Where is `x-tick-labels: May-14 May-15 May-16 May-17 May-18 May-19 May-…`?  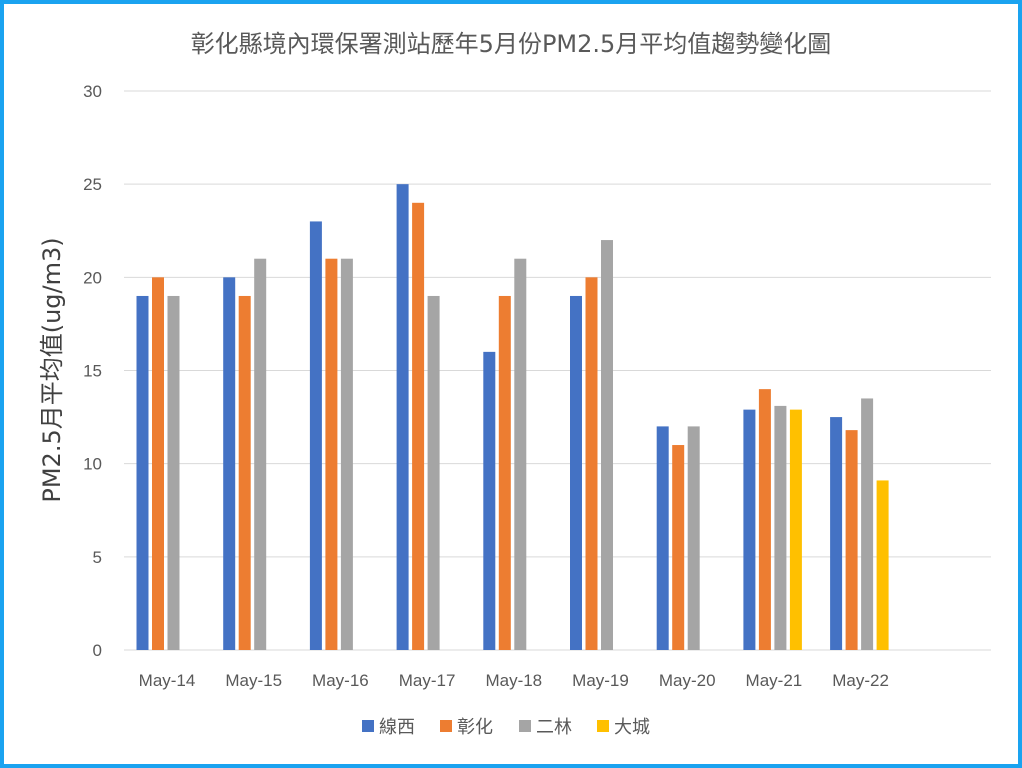 x-tick-labels: May-14 May-15 May-16 May-17 May-18 May-19 May-… is located at coordinates (514, 680).